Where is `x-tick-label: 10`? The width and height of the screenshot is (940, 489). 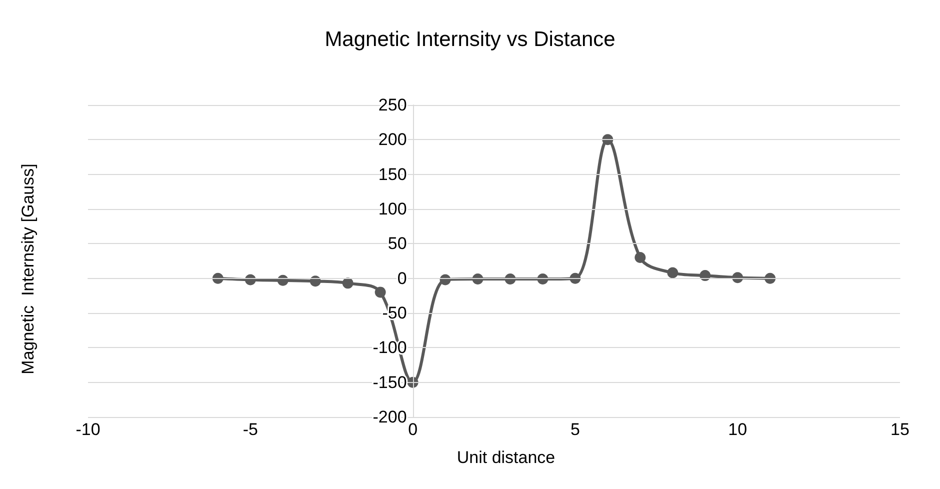
x-tick-label: 10 is located at coordinates (738, 429).